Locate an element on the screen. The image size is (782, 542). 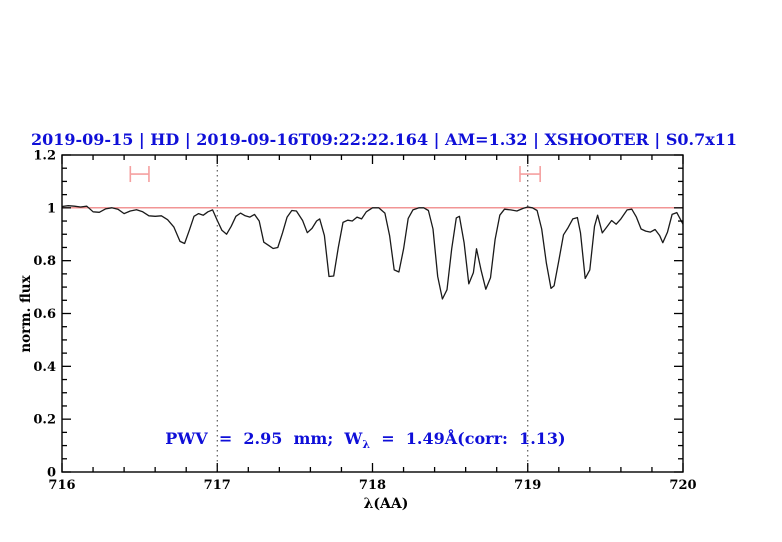
x-tick-label: 716 is located at coordinates (61, 485).